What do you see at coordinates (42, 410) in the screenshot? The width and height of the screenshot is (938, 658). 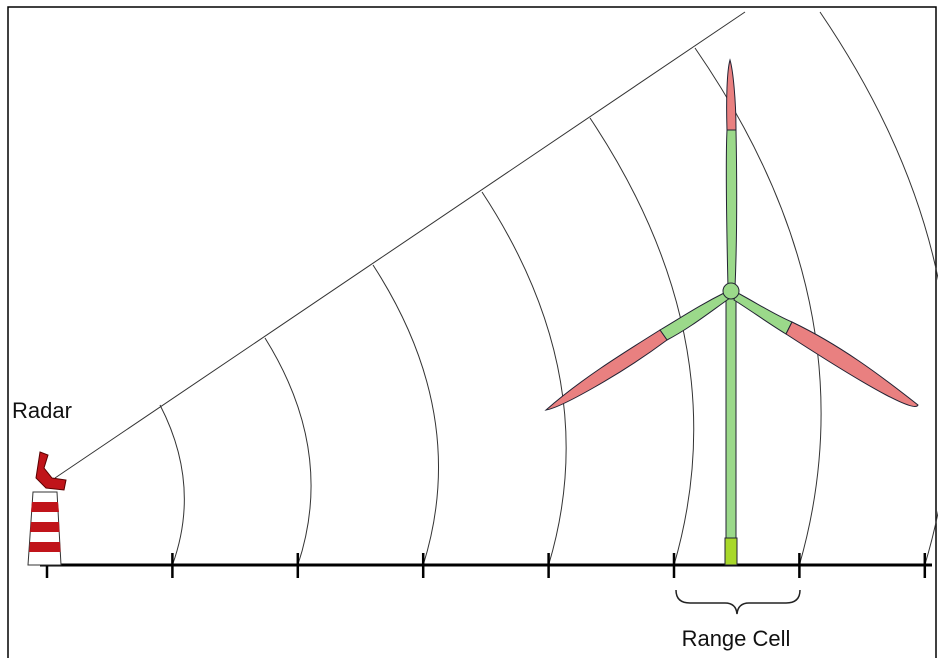 I see `radar-label: Radar` at bounding box center [42, 410].